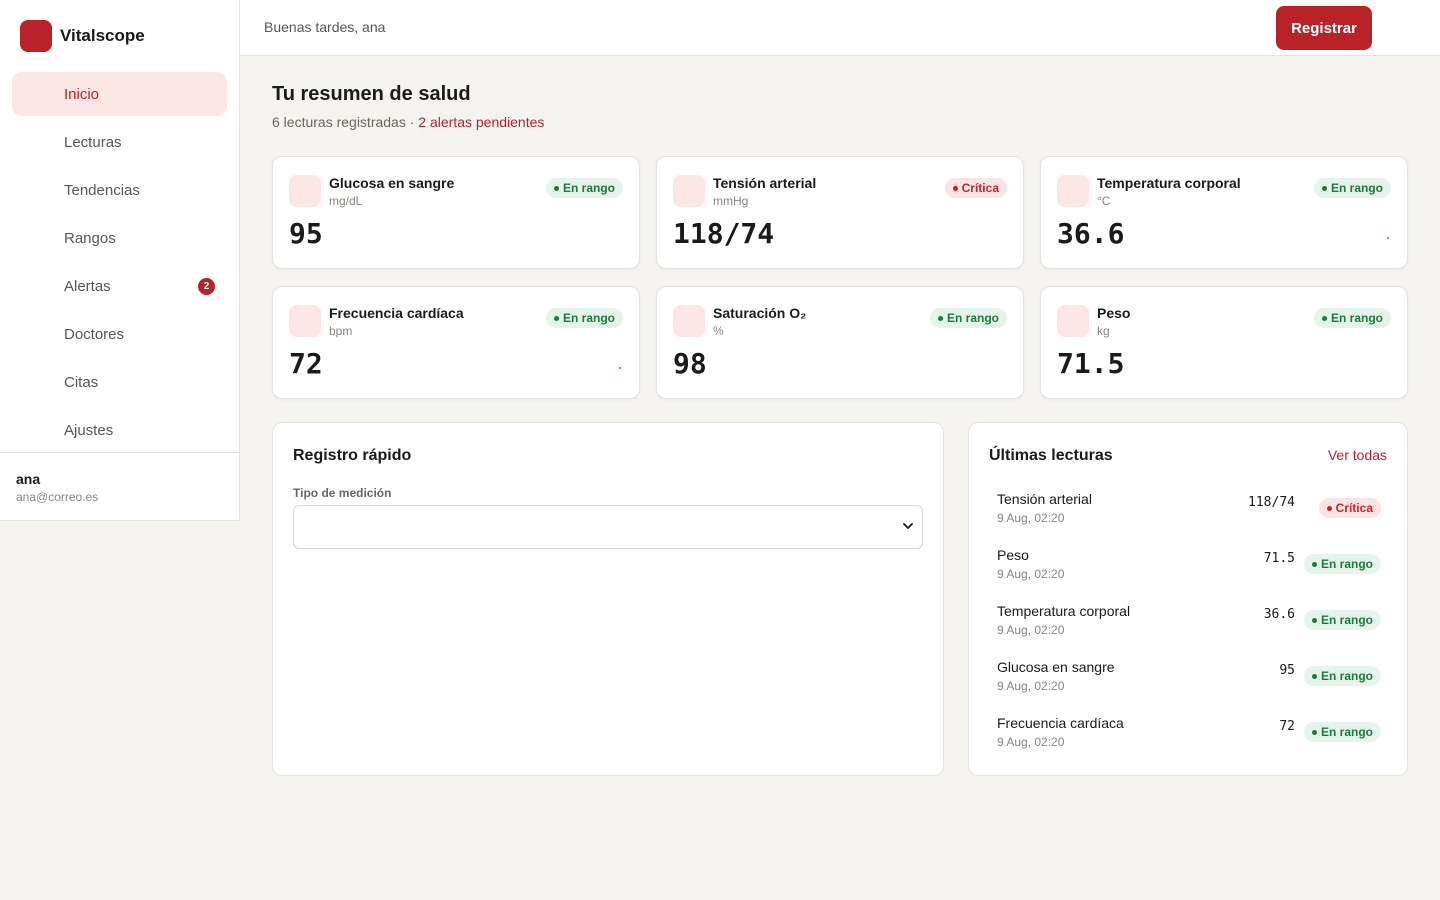  Describe the element at coordinates (57, 497) in the screenshot. I see `user-email: ana@correo.es` at that location.